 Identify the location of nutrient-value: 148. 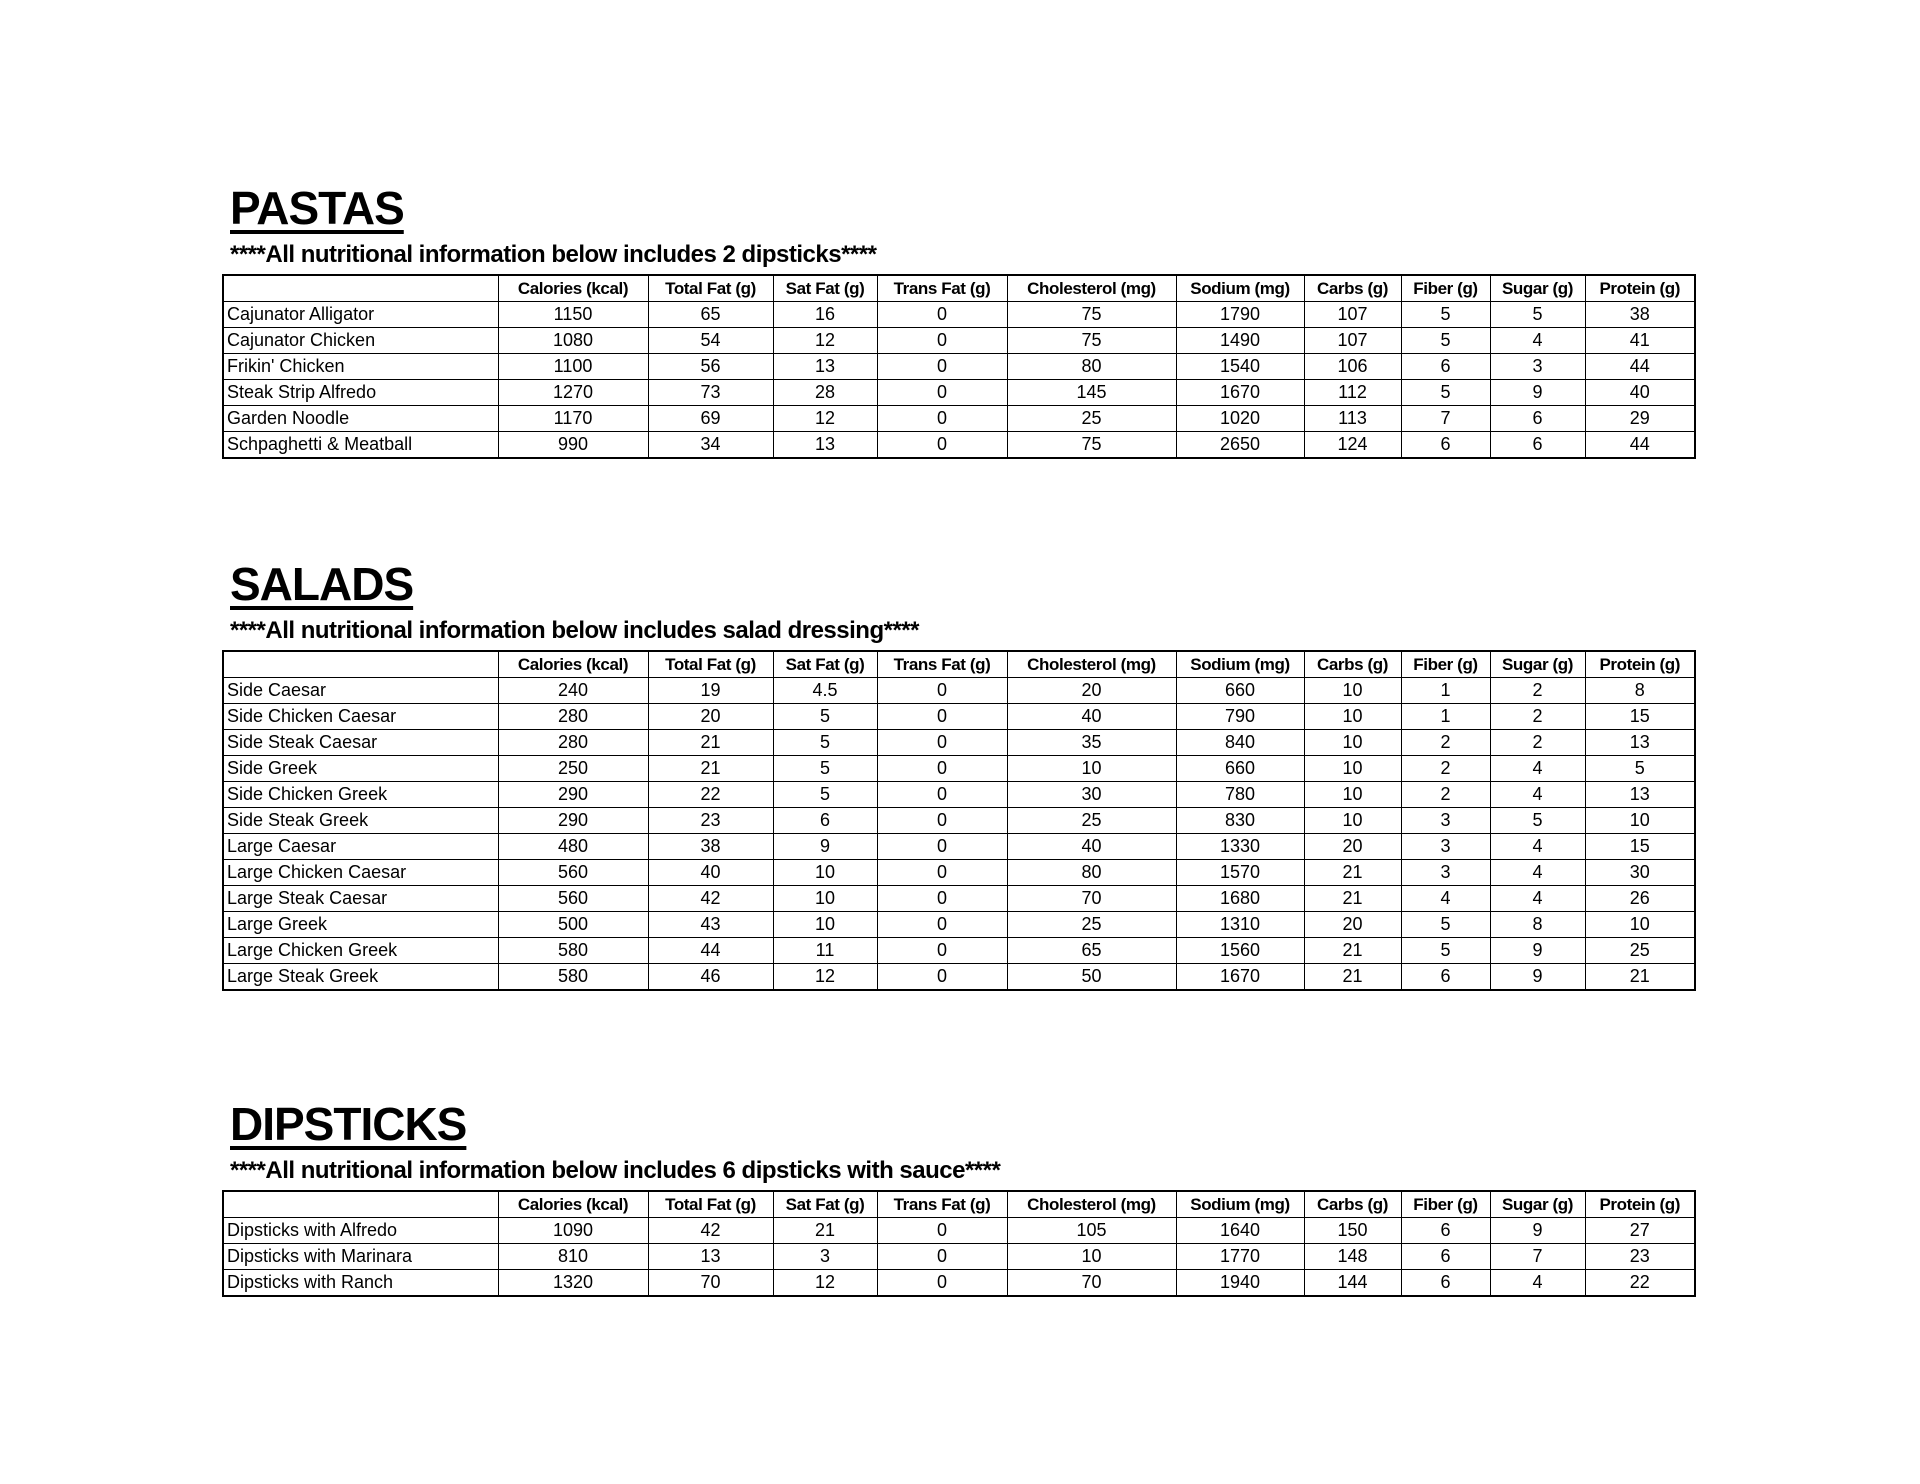
(1352, 1256).